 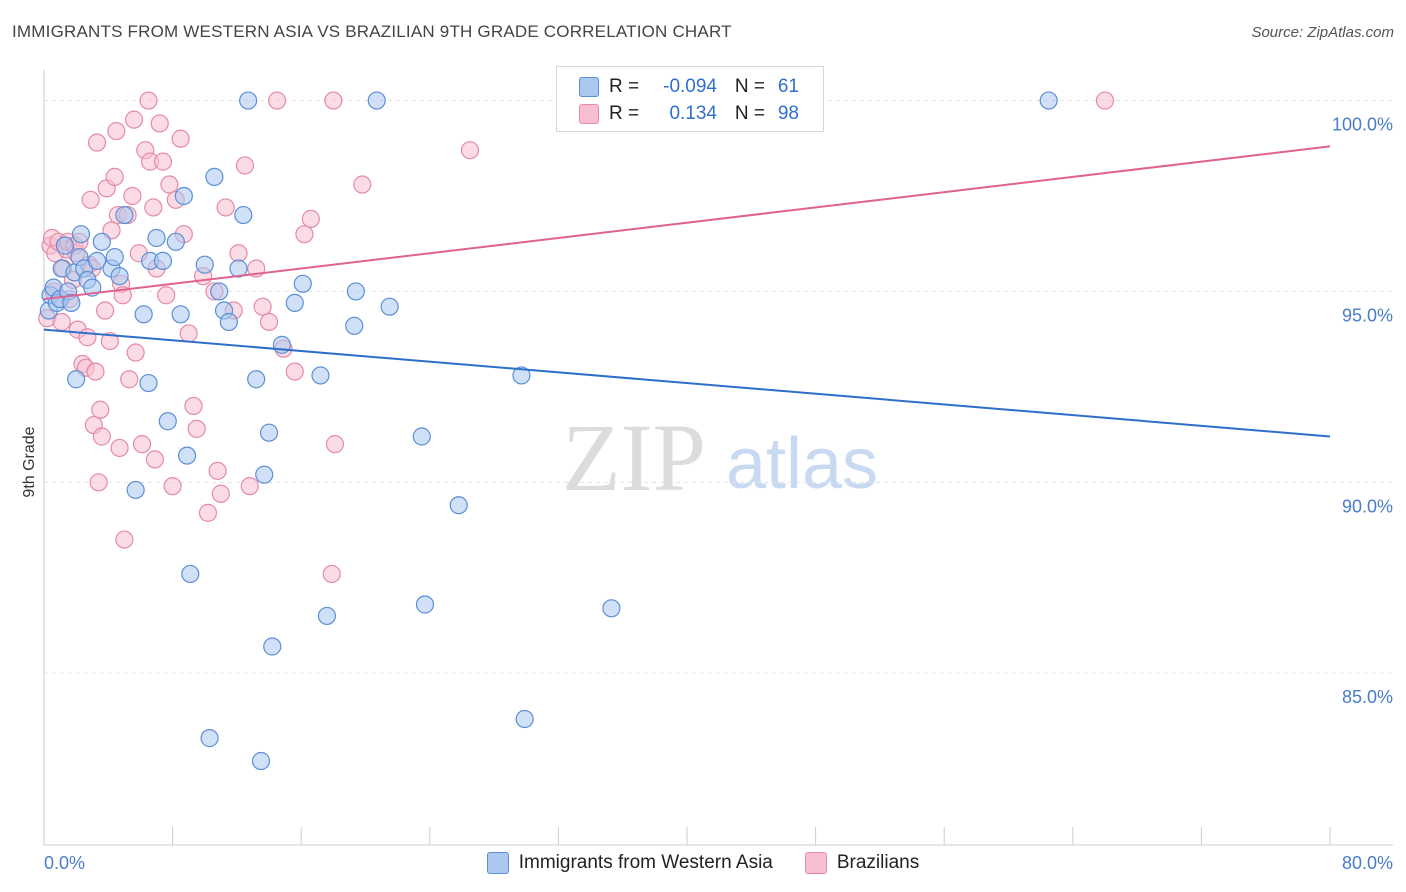 What do you see at coordinates (693, 113) in the screenshot?
I see `legend-r-value: 0.134` at bounding box center [693, 113].